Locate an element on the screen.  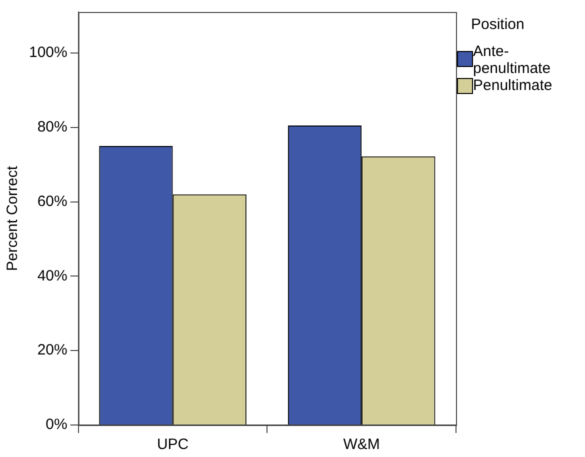
legend-title: Position is located at coordinates (498, 24).